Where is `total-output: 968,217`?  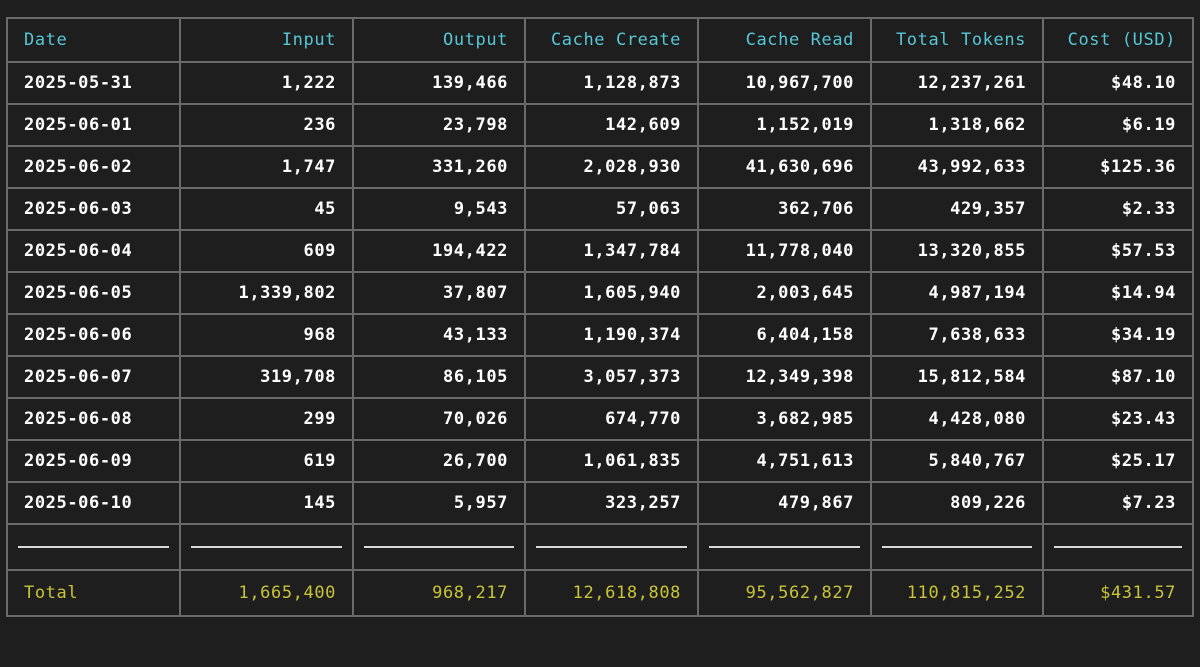 total-output: 968,217 is located at coordinates (439, 593).